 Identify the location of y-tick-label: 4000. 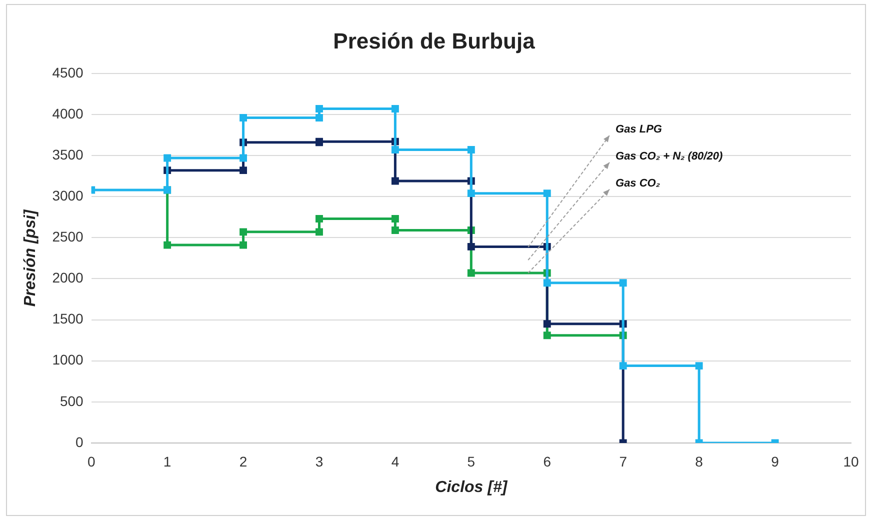
(68, 113).